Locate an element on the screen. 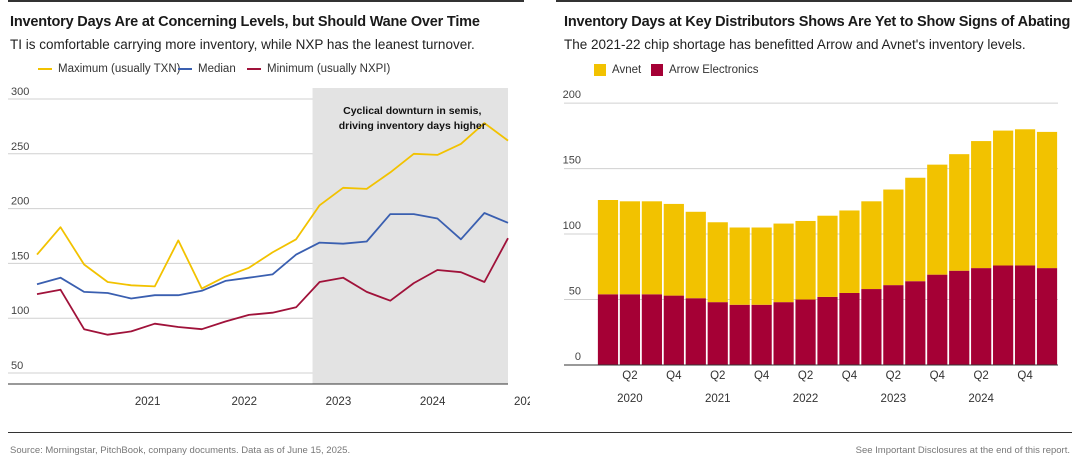  series-line-minimum is located at coordinates (272, 286).